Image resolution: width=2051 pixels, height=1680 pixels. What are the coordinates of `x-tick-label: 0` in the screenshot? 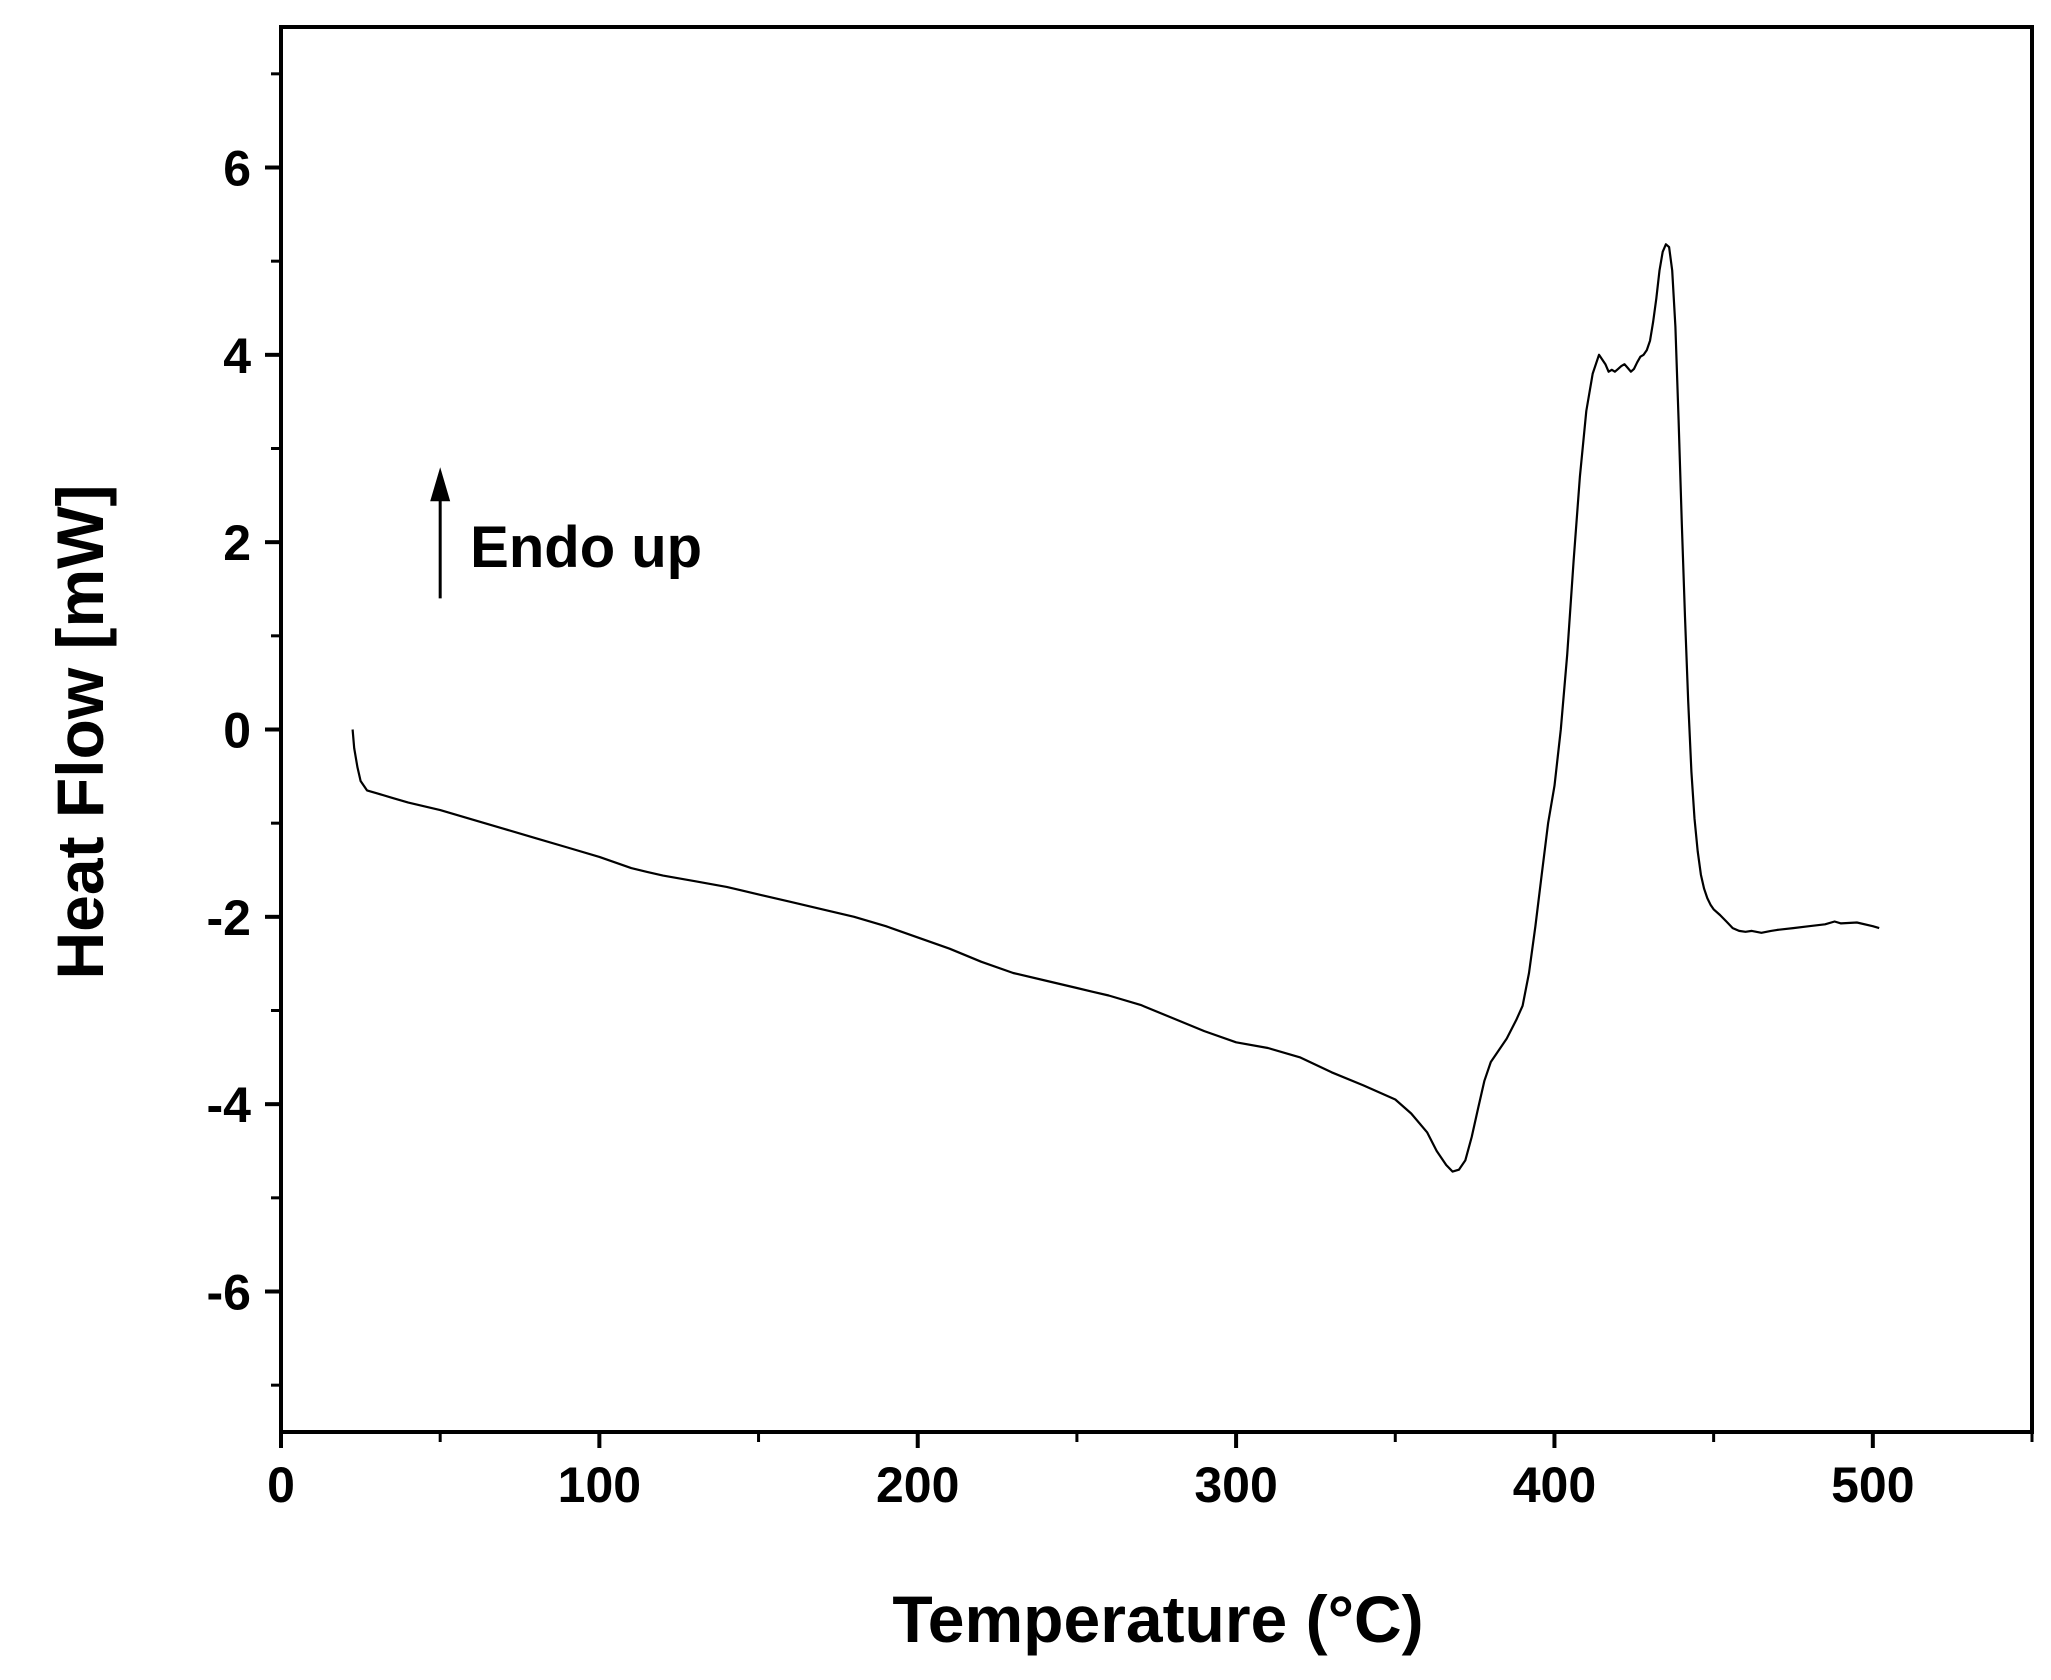 It's located at (281, 1485).